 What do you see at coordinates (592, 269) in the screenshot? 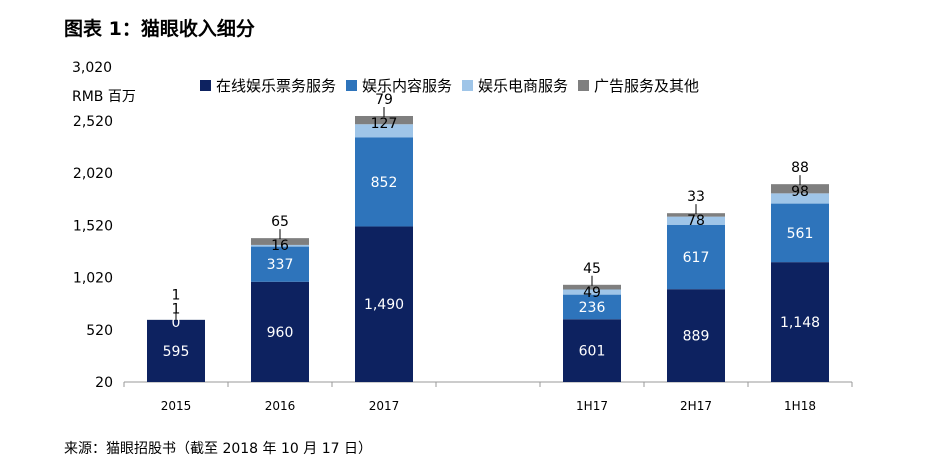
I see `data-label: 45` at bounding box center [592, 269].